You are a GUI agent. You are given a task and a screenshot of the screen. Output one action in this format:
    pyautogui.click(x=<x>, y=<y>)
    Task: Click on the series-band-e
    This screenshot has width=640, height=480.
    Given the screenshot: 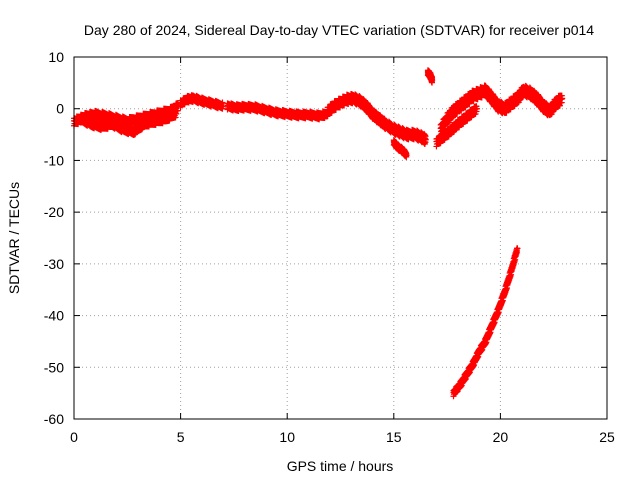 What is the action you would take?
    pyautogui.click(x=376, y=118)
    